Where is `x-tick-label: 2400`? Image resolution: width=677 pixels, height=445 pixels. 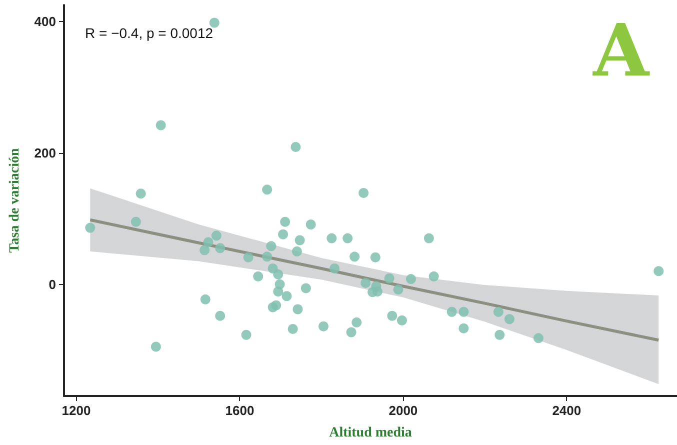
x-tick-label: 2400 is located at coordinates (567, 410).